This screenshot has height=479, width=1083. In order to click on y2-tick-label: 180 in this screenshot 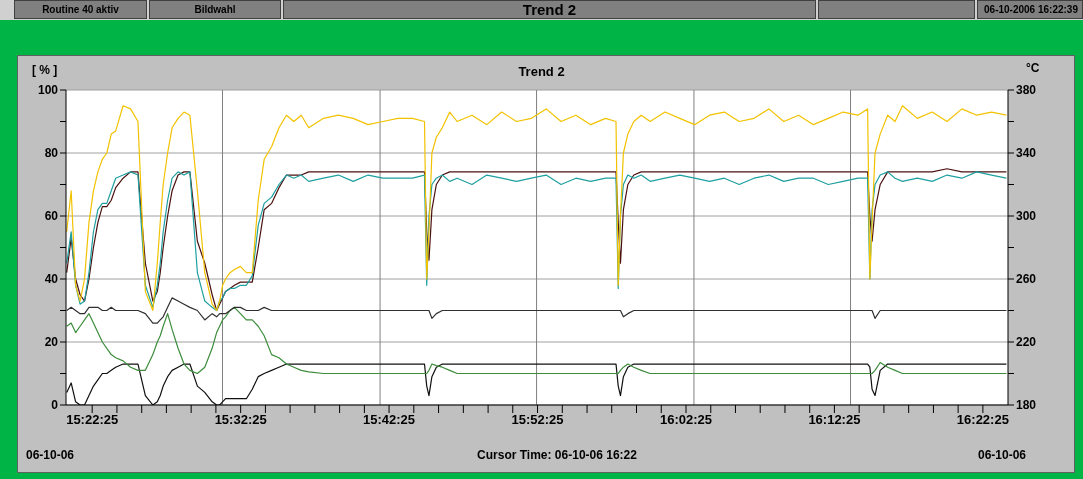, I will do `click(1026, 405)`.